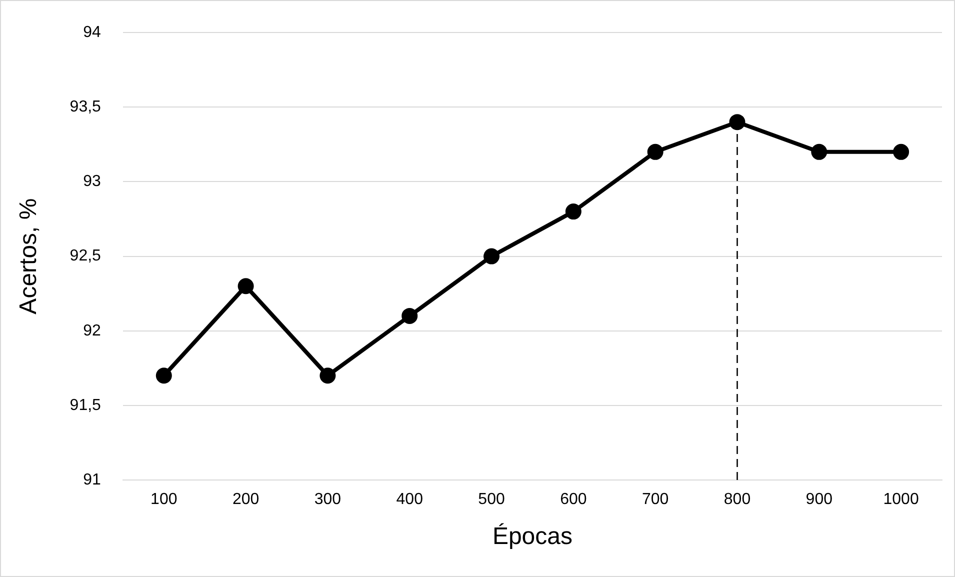 This screenshot has height=577, width=955. I want to click on y-axis-title: Acertos, %, so click(28, 256).